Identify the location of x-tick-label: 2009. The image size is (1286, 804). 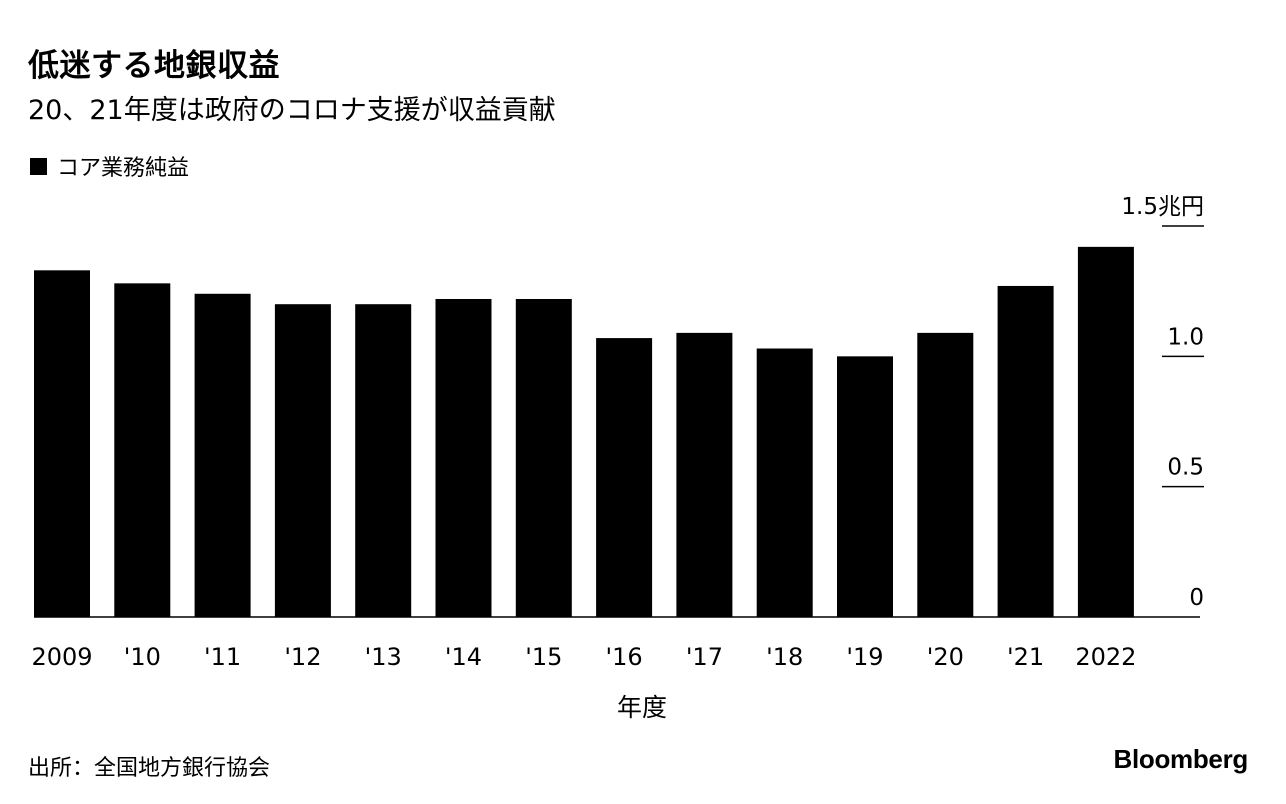
(61, 657).